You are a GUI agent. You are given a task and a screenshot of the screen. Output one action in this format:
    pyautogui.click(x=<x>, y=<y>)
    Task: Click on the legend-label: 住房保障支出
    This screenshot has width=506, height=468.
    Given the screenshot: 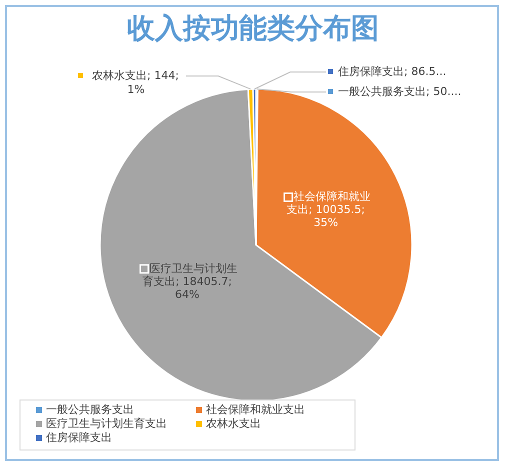 What is the action you would take?
    pyautogui.click(x=79, y=437)
    